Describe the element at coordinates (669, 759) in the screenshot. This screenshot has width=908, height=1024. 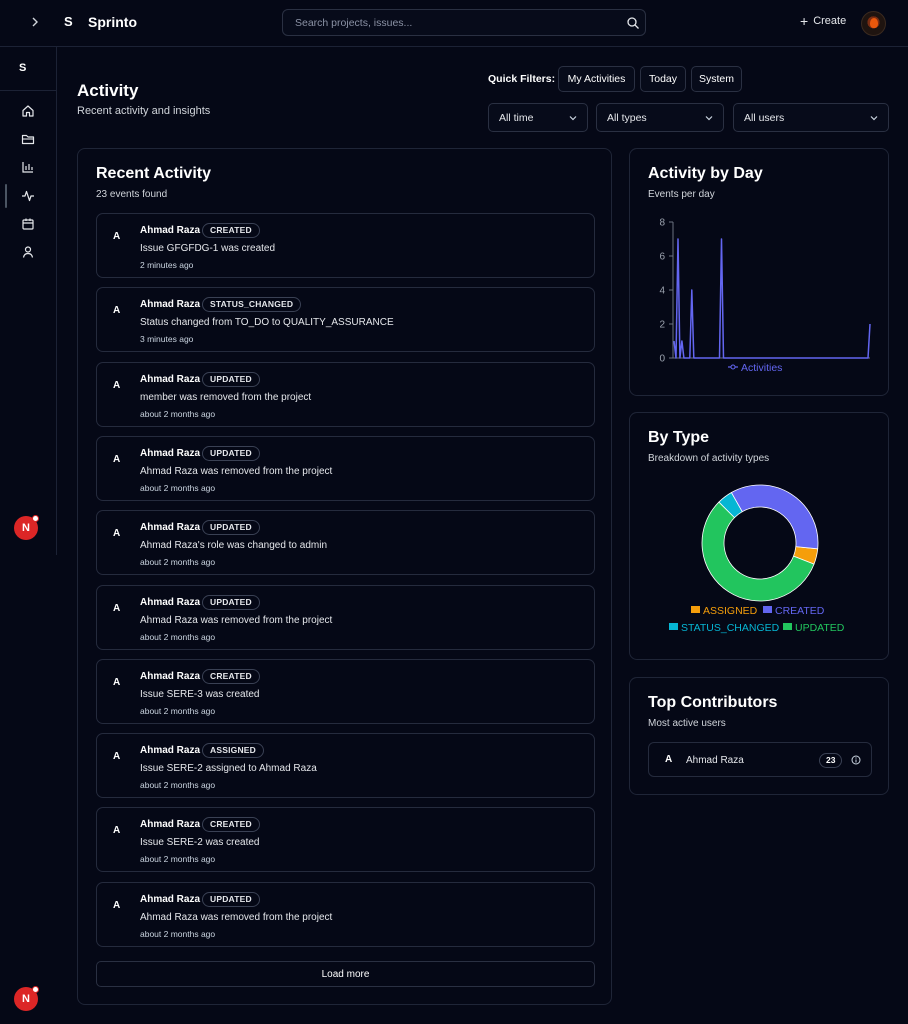
I see `contributor-avatar: A` at that location.